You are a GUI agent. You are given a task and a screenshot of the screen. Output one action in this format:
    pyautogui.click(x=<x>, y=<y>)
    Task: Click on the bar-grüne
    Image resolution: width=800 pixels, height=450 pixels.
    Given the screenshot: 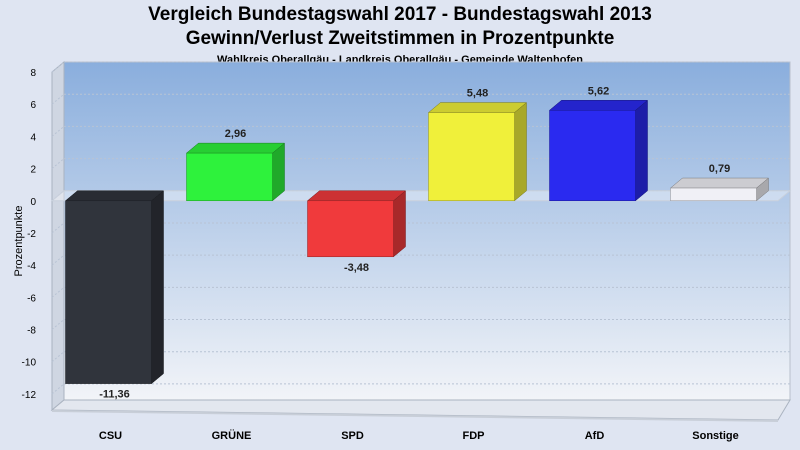 What is the action you would take?
    pyautogui.click(x=235, y=172)
    